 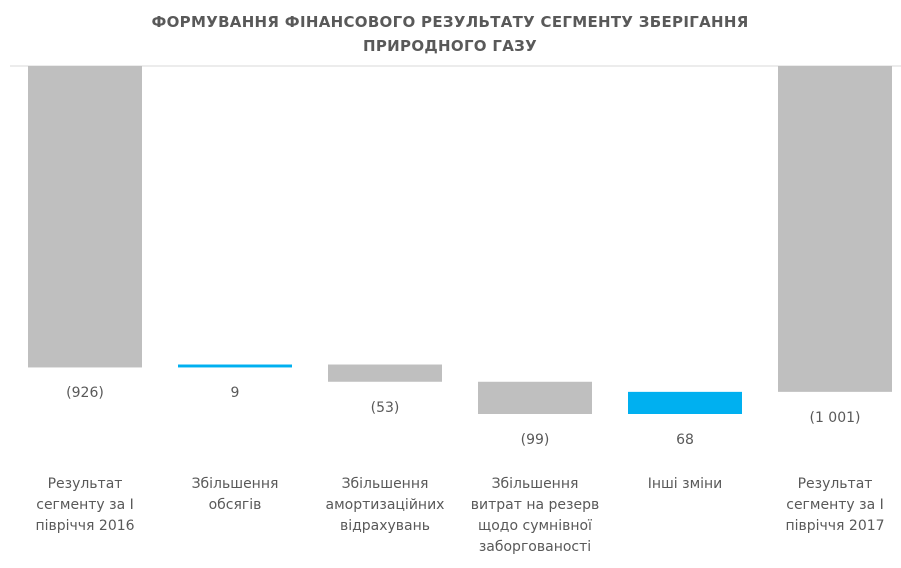 I want to click on data-label: (1 001), so click(x=835, y=417).